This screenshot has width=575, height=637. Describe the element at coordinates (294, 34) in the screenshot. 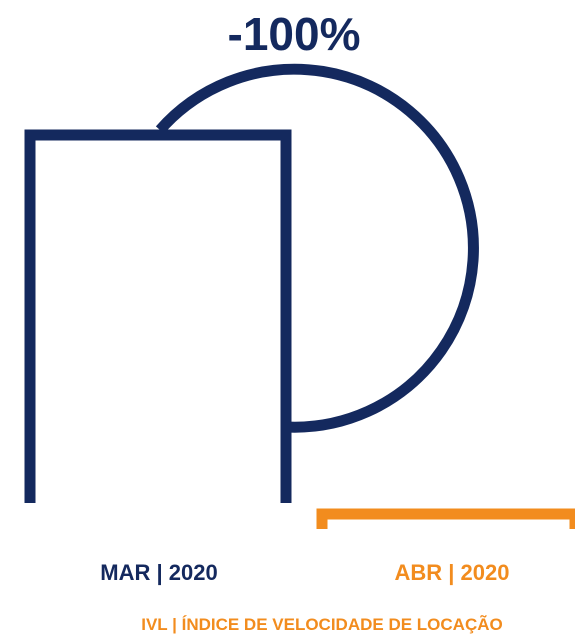

I see `change-label: -100%` at that location.